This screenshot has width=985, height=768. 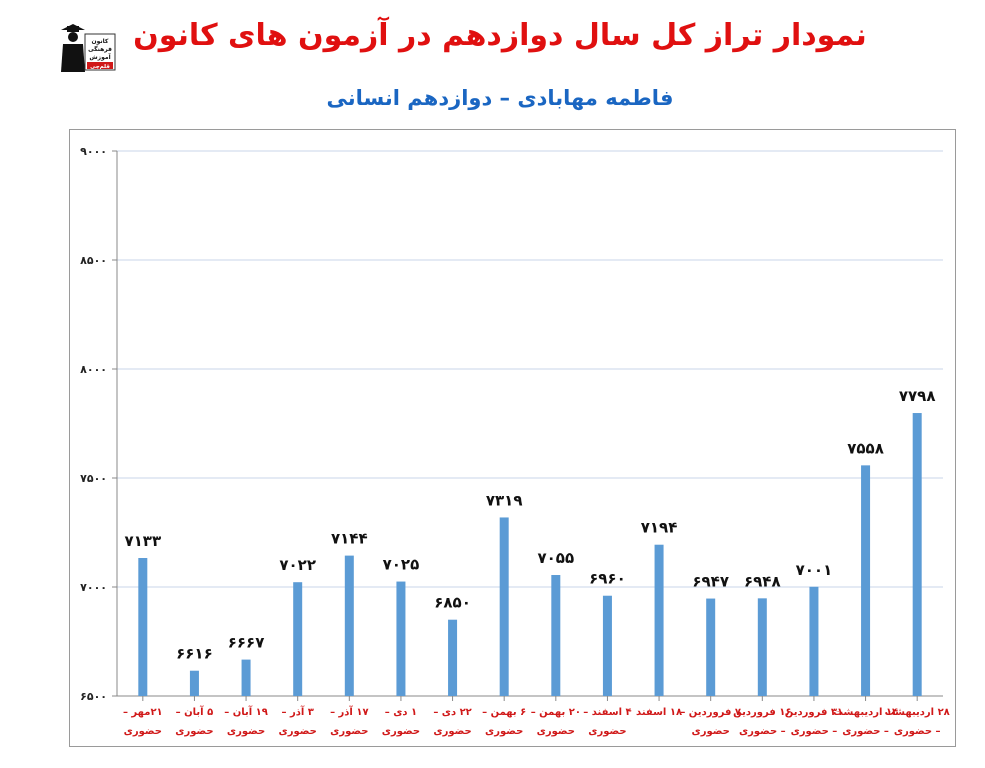 I want to click on x-tick-label: ۱۹ آبان –, so click(x=246, y=711).